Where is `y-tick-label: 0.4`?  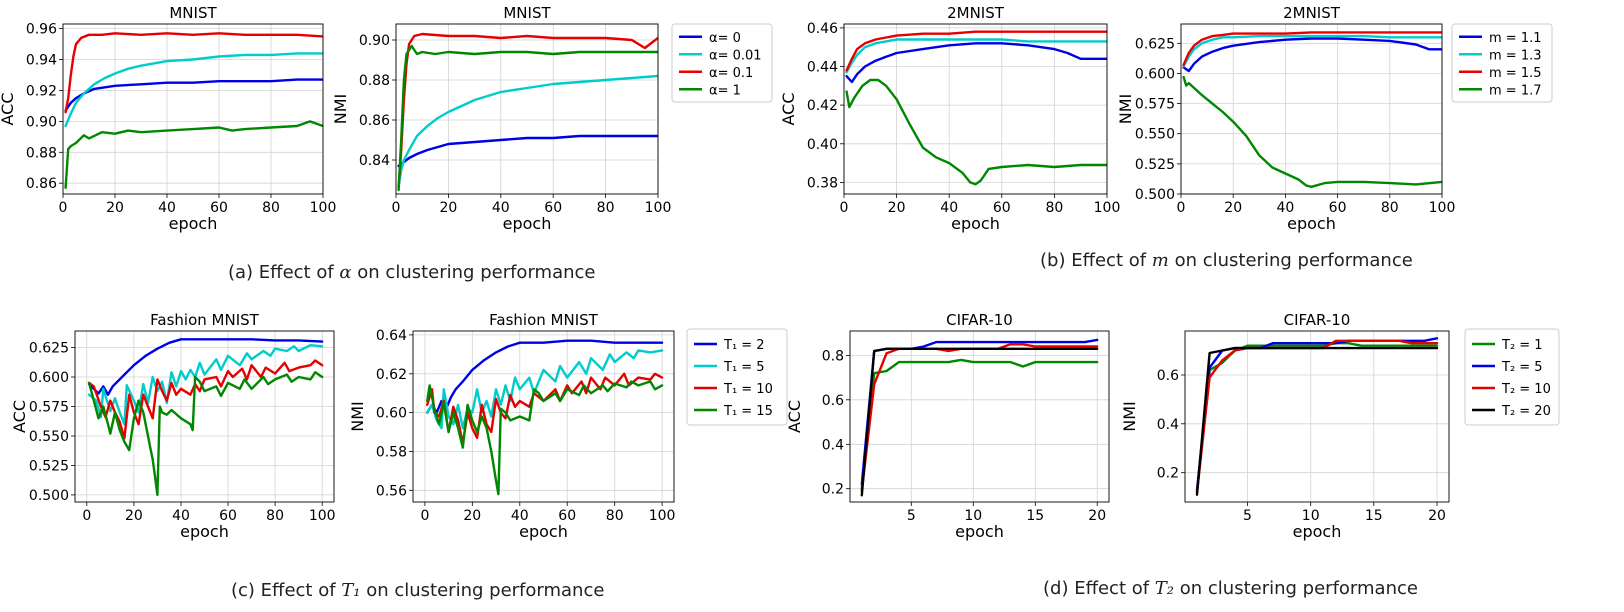
y-tick-label: 0.4 is located at coordinates (833, 445).